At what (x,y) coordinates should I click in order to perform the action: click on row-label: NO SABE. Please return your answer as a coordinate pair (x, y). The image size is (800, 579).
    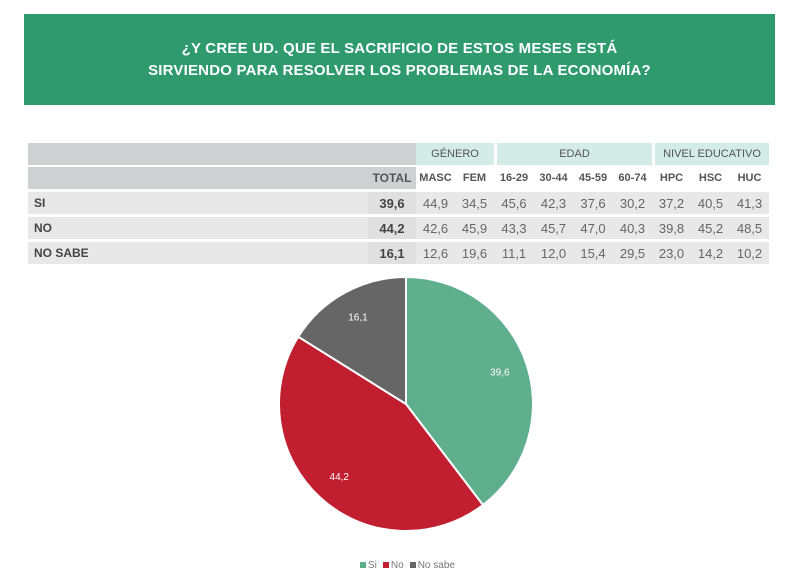
    Looking at the image, I should click on (198, 253).